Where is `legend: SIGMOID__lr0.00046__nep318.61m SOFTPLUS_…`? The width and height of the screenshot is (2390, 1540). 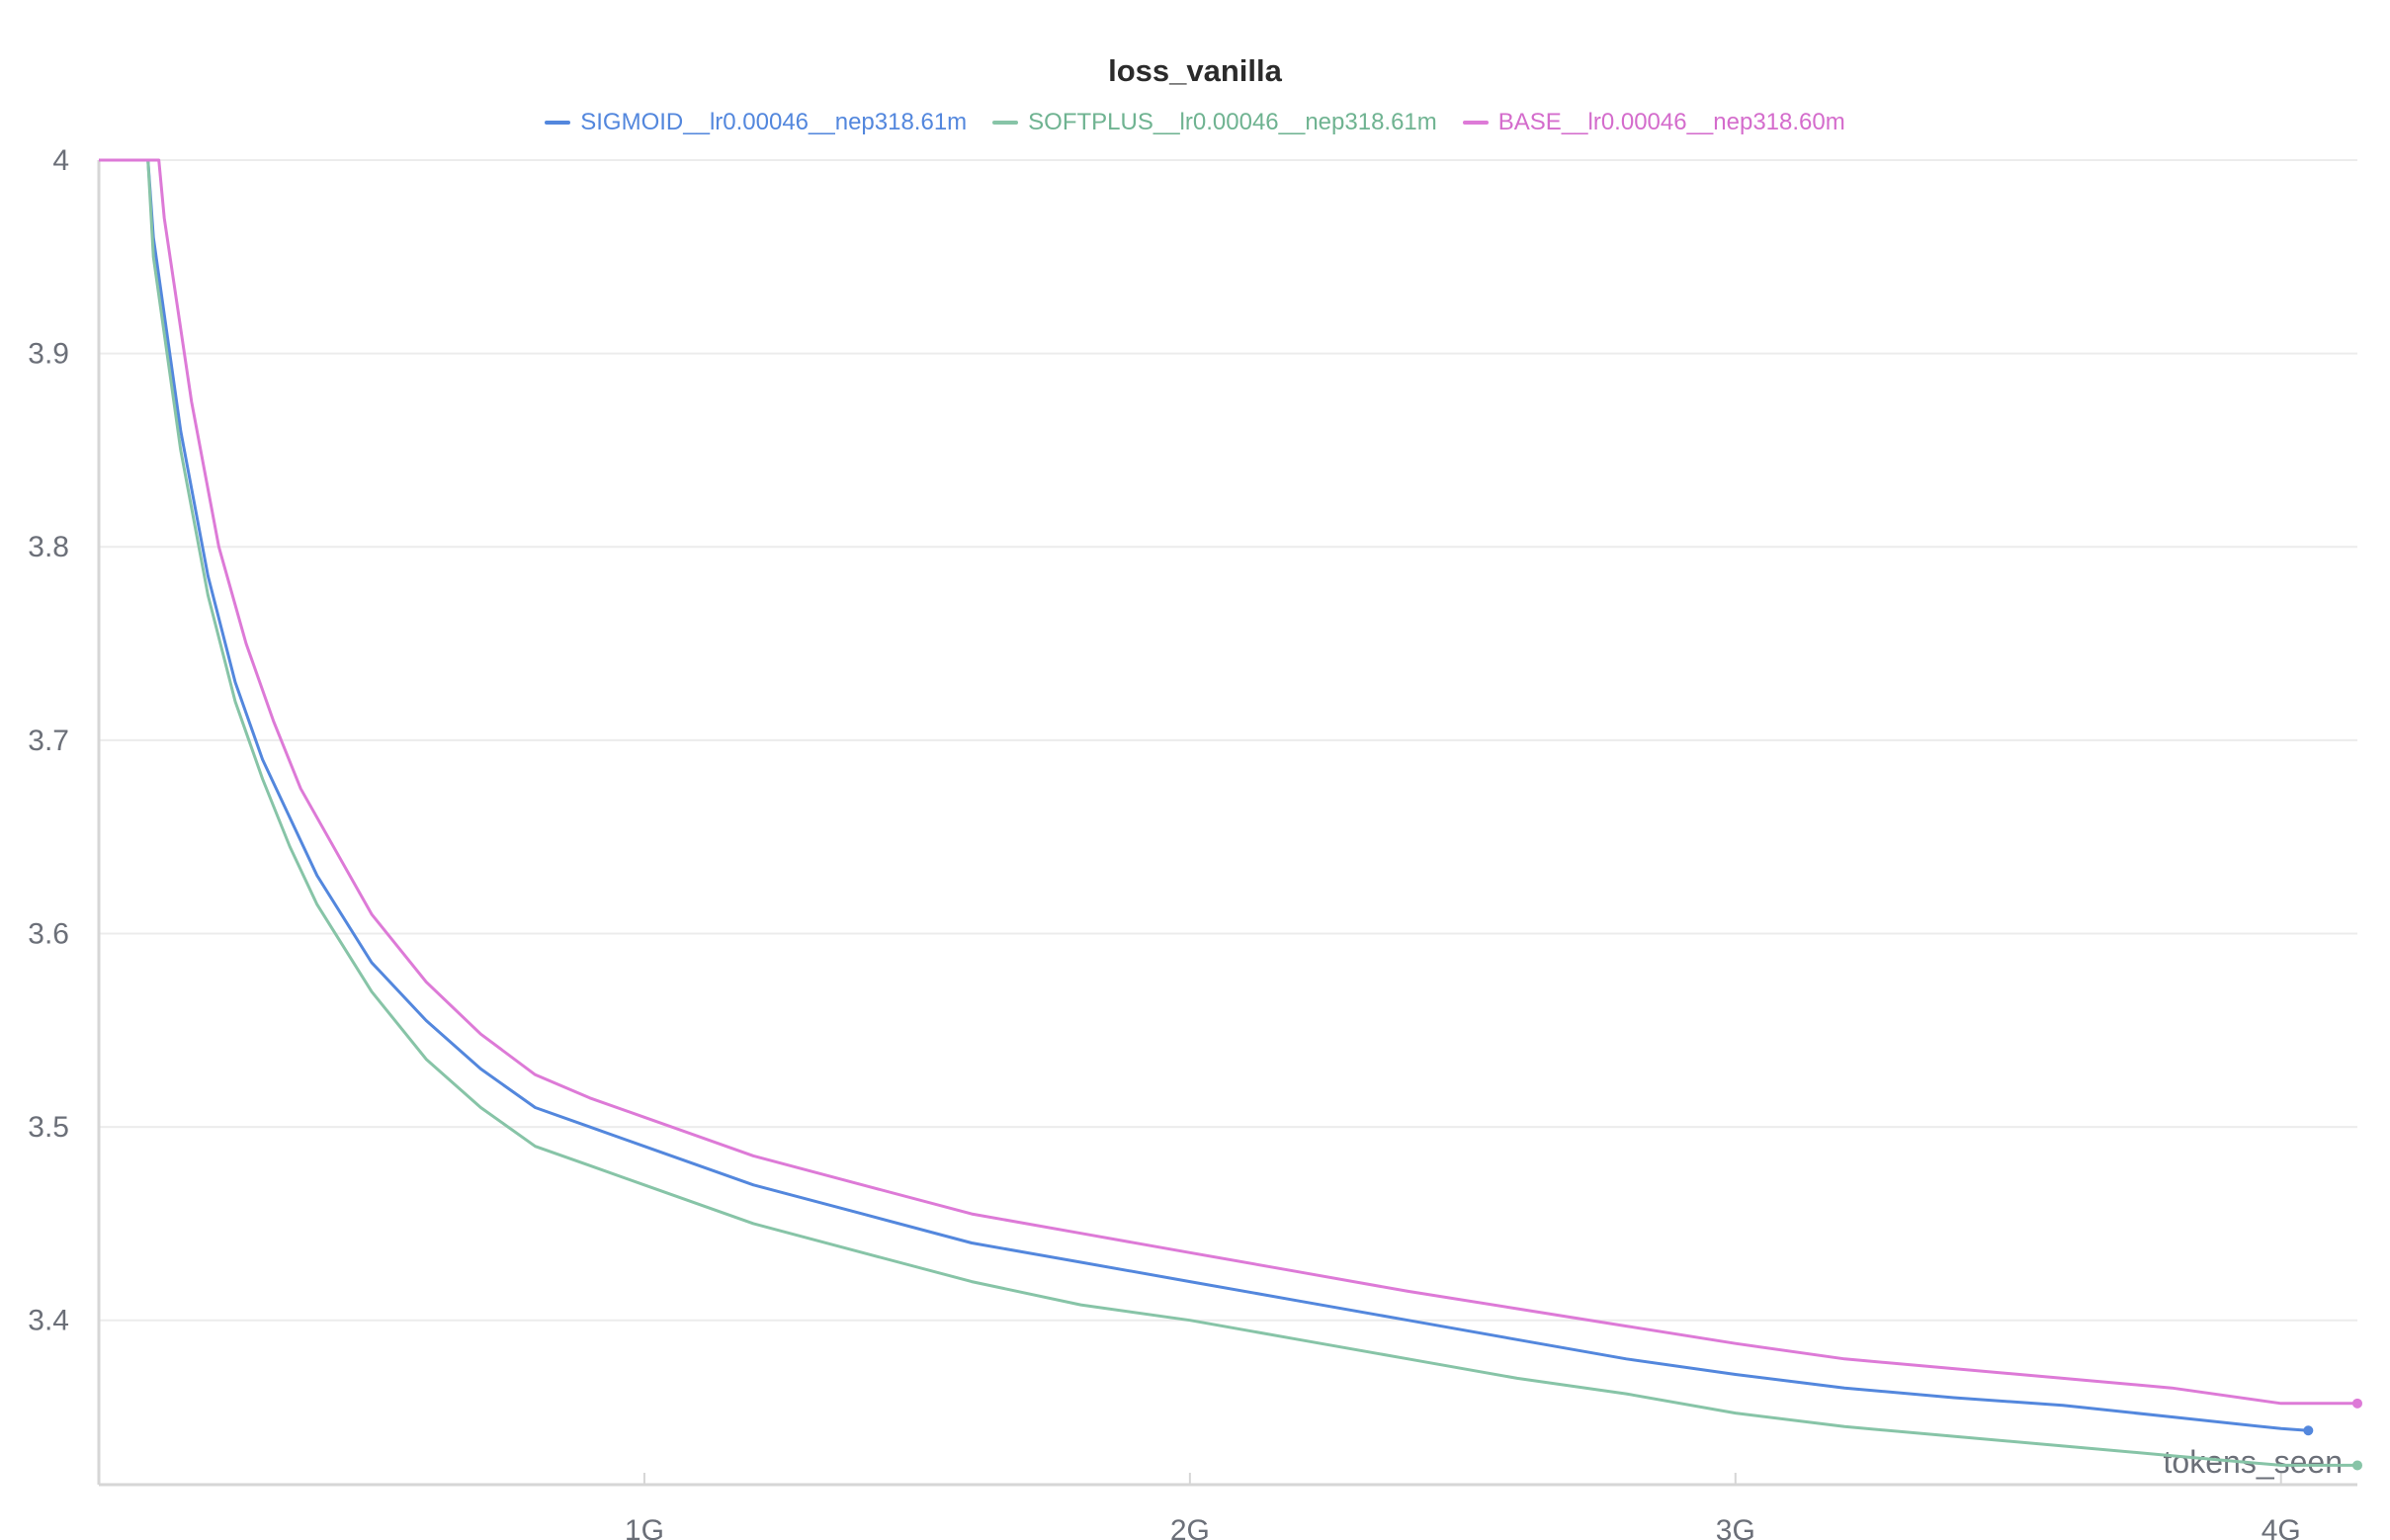
legend: SIGMOID__lr0.00046__nep318.61m SOFTPLUS_… is located at coordinates (1195, 122).